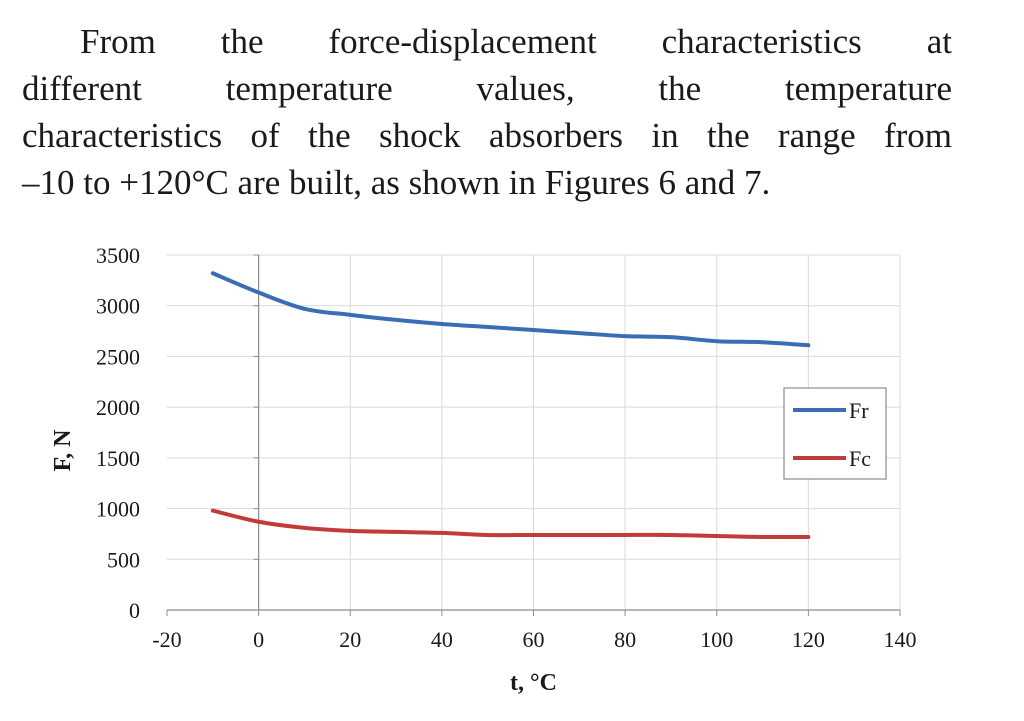 This screenshot has height=721, width=1024. I want to click on legend-label-fc: Fc, so click(860, 458).